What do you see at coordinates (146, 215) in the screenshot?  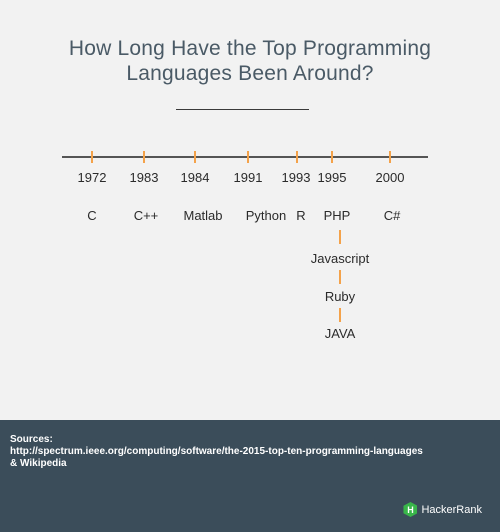 I see `timeline-language: C++` at bounding box center [146, 215].